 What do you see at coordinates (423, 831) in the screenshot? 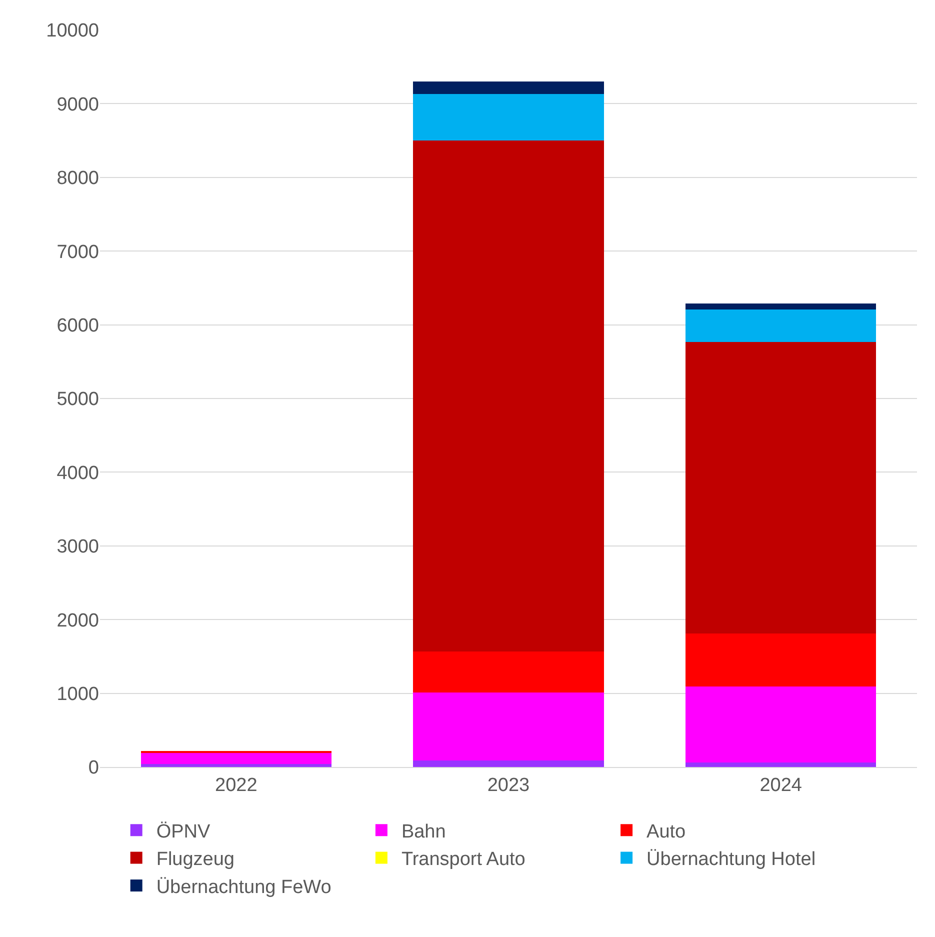
I see `legend-label: Bahn` at bounding box center [423, 831].